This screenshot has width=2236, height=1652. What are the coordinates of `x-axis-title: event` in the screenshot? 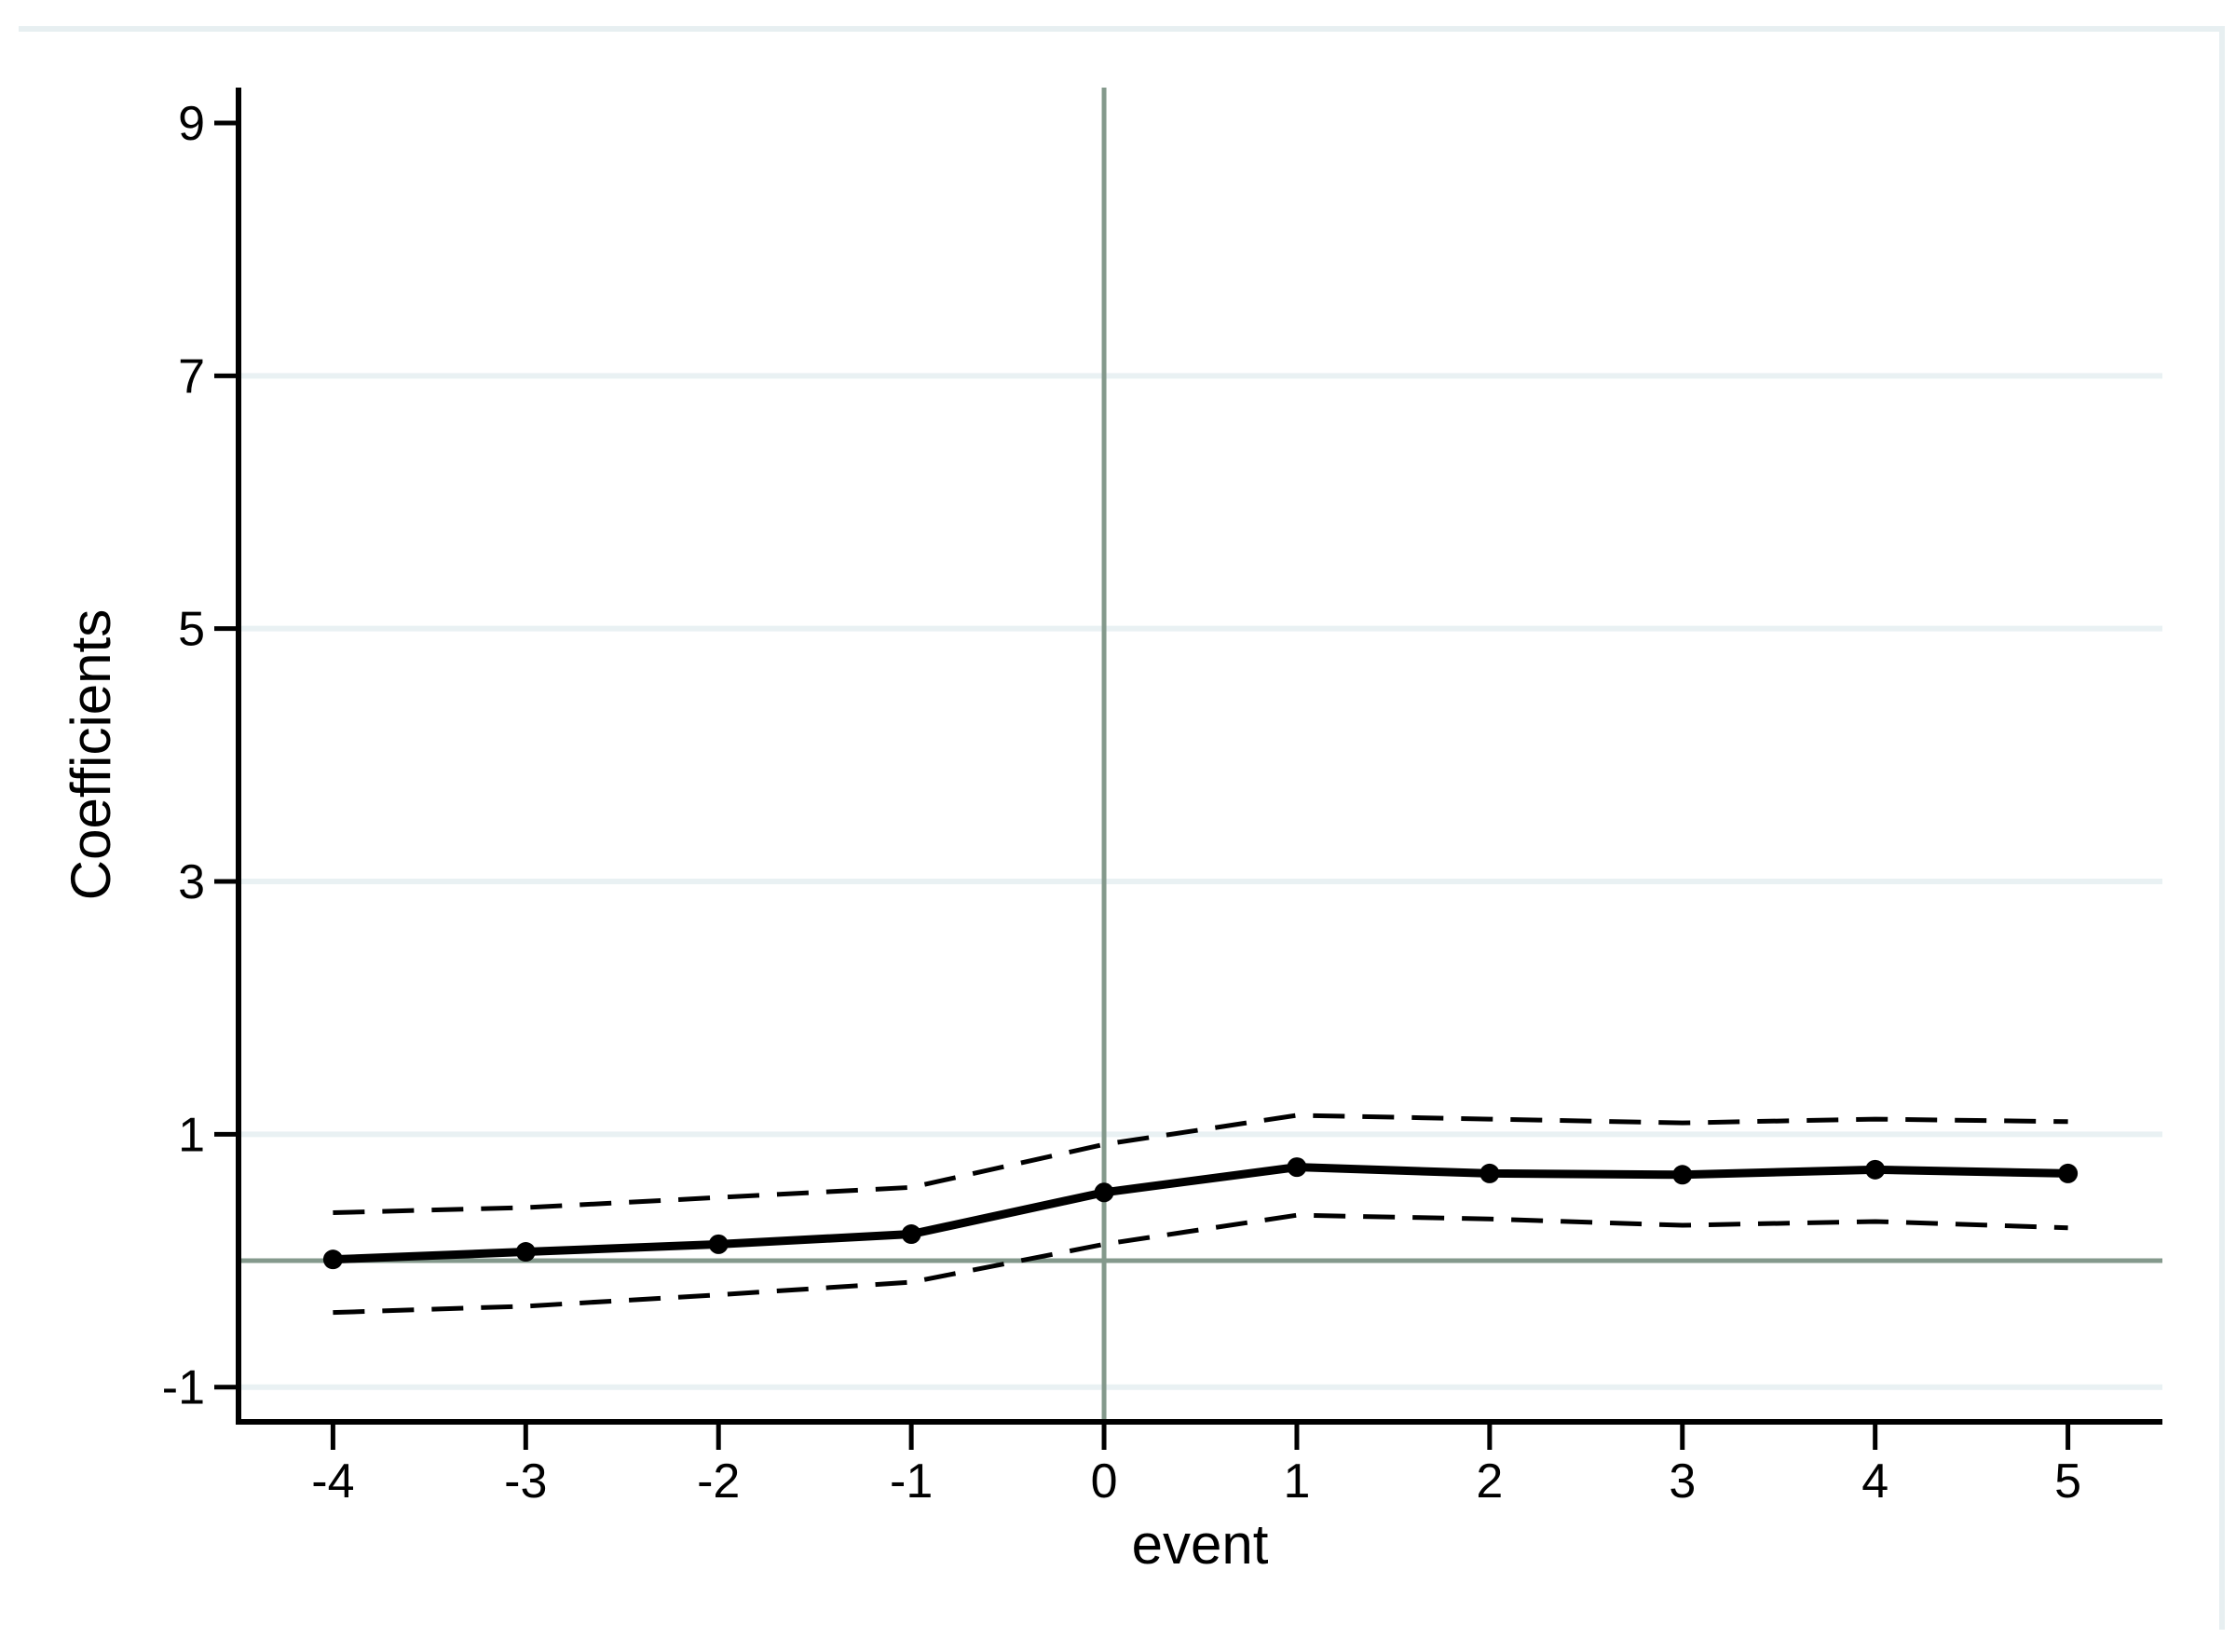 It's located at (1200, 1544).